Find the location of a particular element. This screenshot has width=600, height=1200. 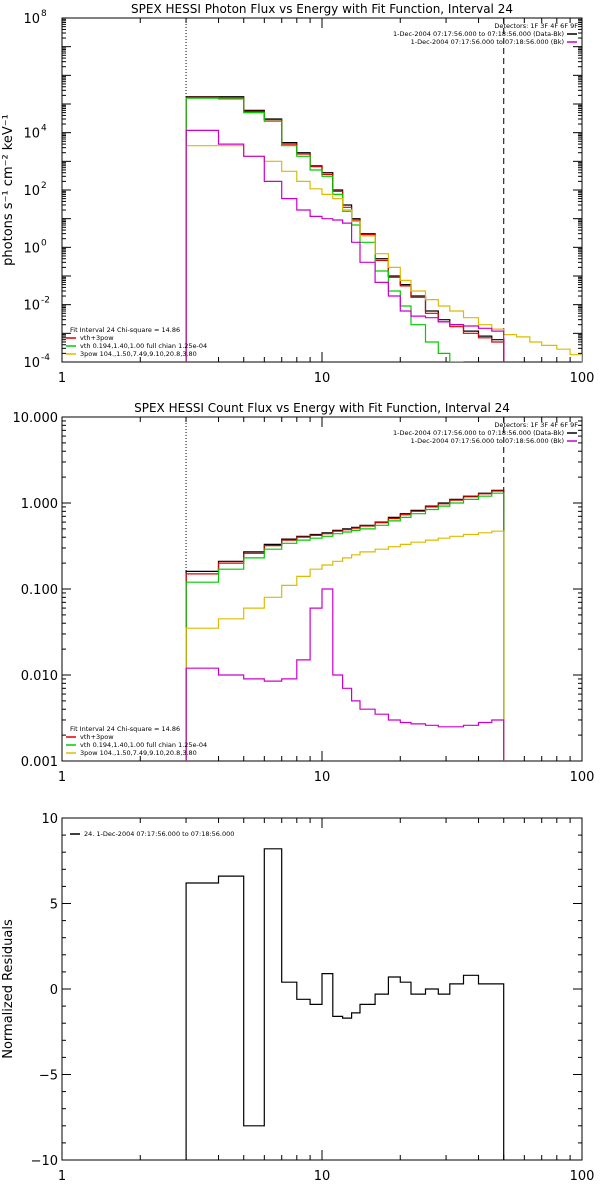

y-tick-exponent: -4 is located at coordinates (45, 358).